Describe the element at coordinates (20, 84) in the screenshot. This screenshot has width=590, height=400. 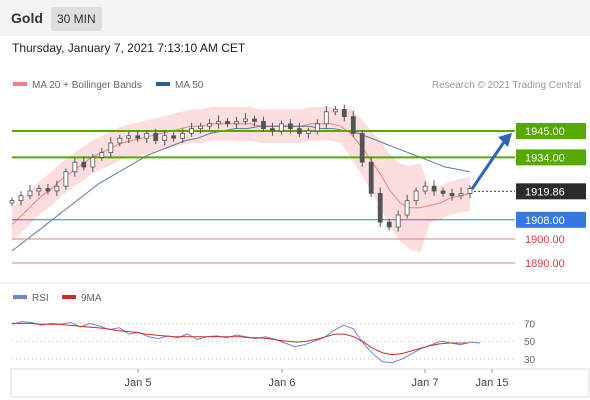
I see `ma20-swatch` at that location.